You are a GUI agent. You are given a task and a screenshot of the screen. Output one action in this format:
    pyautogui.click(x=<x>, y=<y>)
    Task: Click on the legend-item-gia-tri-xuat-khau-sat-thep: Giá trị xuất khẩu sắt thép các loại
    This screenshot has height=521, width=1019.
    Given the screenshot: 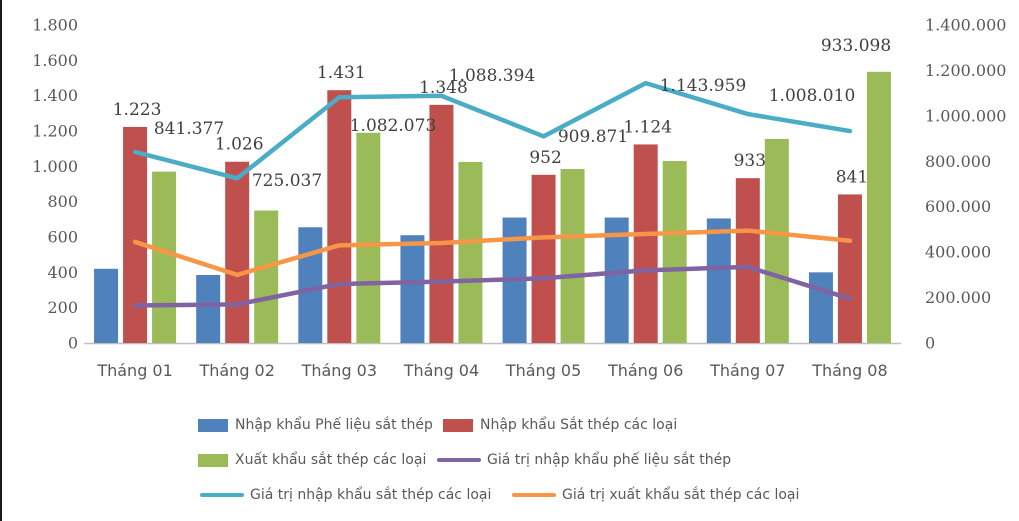 What is the action you would take?
    pyautogui.click(x=655, y=495)
    